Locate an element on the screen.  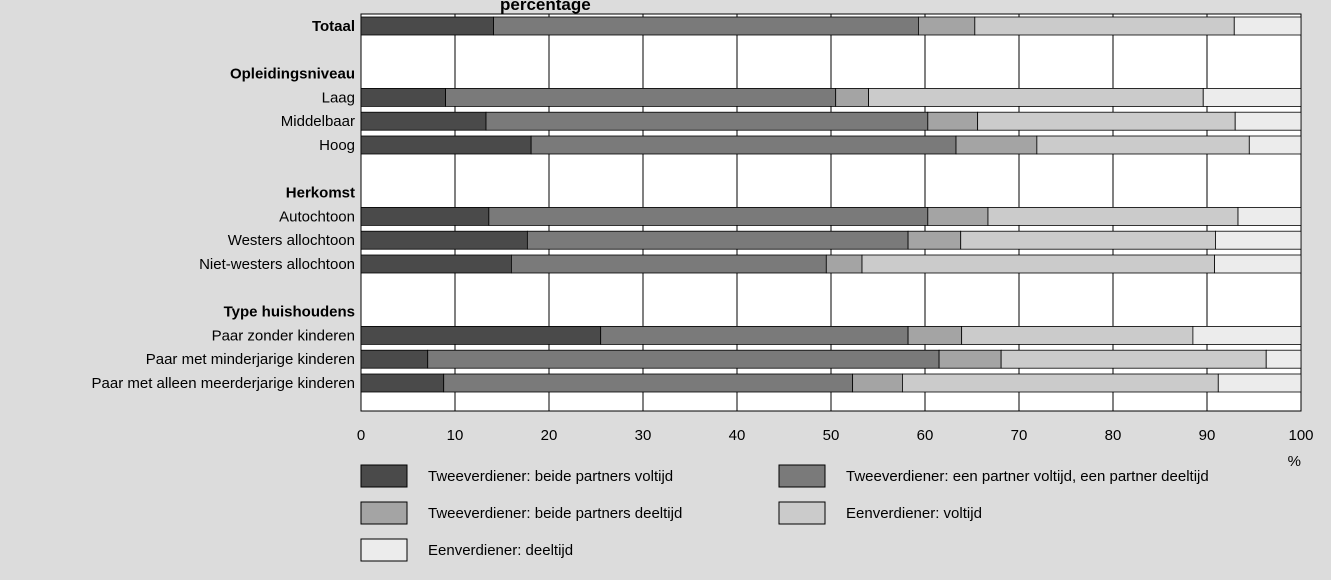
group-header-label: Herkomst is located at coordinates (320, 193).